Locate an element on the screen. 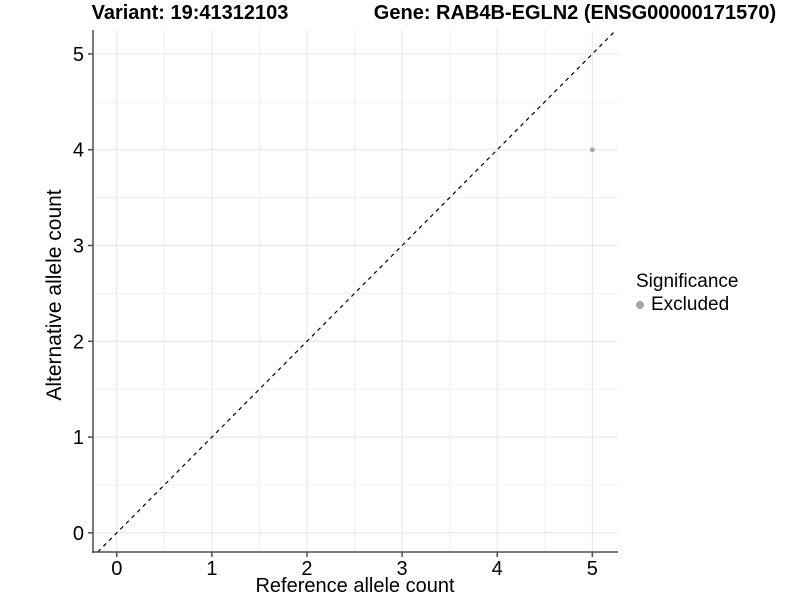  x-tick-label: 1 is located at coordinates (211, 569).